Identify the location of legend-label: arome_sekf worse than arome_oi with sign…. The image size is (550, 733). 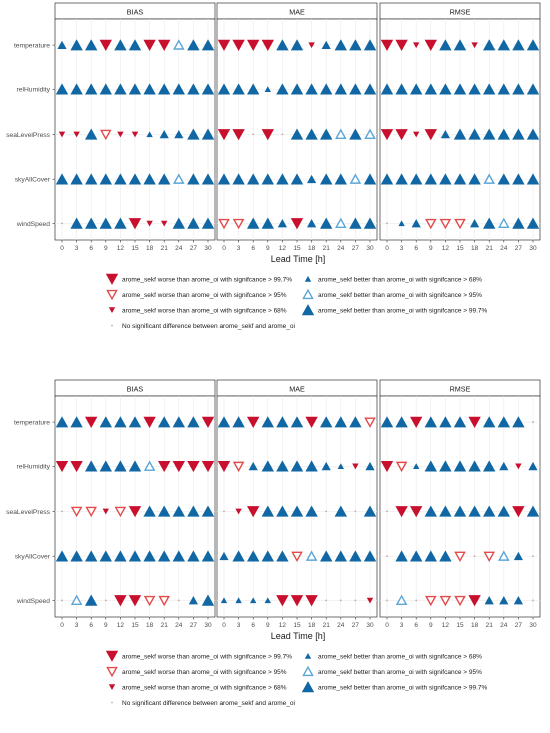
(207, 279).